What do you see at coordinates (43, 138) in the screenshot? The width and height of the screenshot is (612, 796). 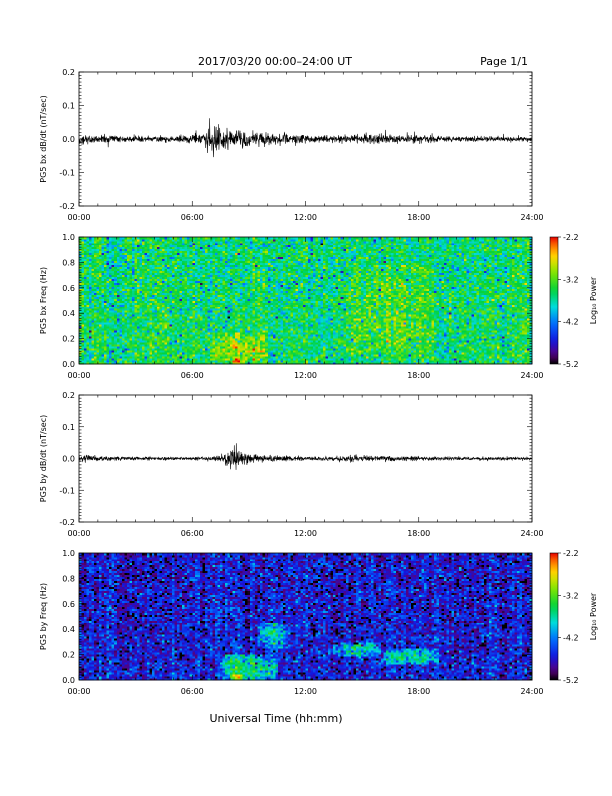 I see `y-axis-label: PG5 bx dB/dt (nT/sec)` at bounding box center [43, 138].